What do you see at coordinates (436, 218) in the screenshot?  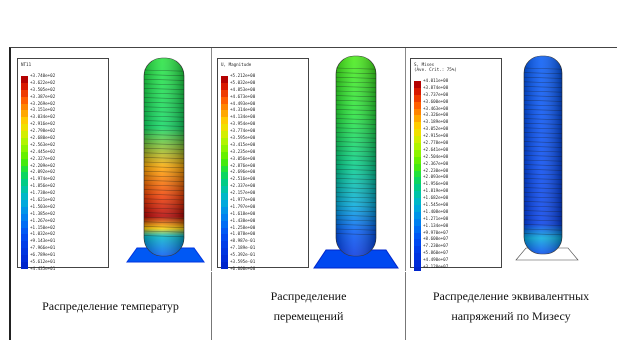 I see `tick-label: +1.271e+08` at bounding box center [436, 218].